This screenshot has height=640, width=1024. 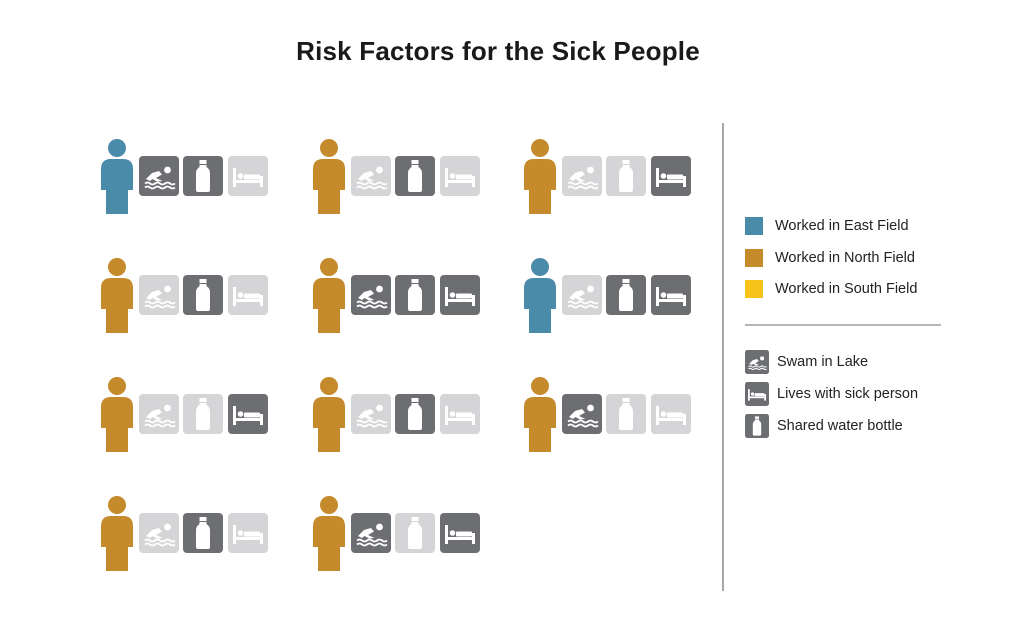 I want to click on legend-label: Swam in Lake, so click(x=823, y=362).